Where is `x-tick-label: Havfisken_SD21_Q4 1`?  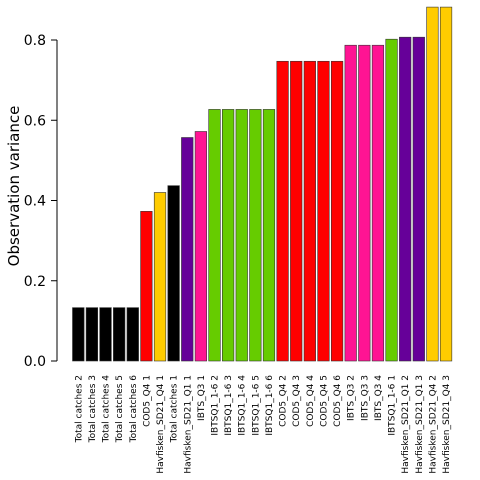 x-tick-label: Havfisken_SD21_Q4 1 is located at coordinates (161, 424).